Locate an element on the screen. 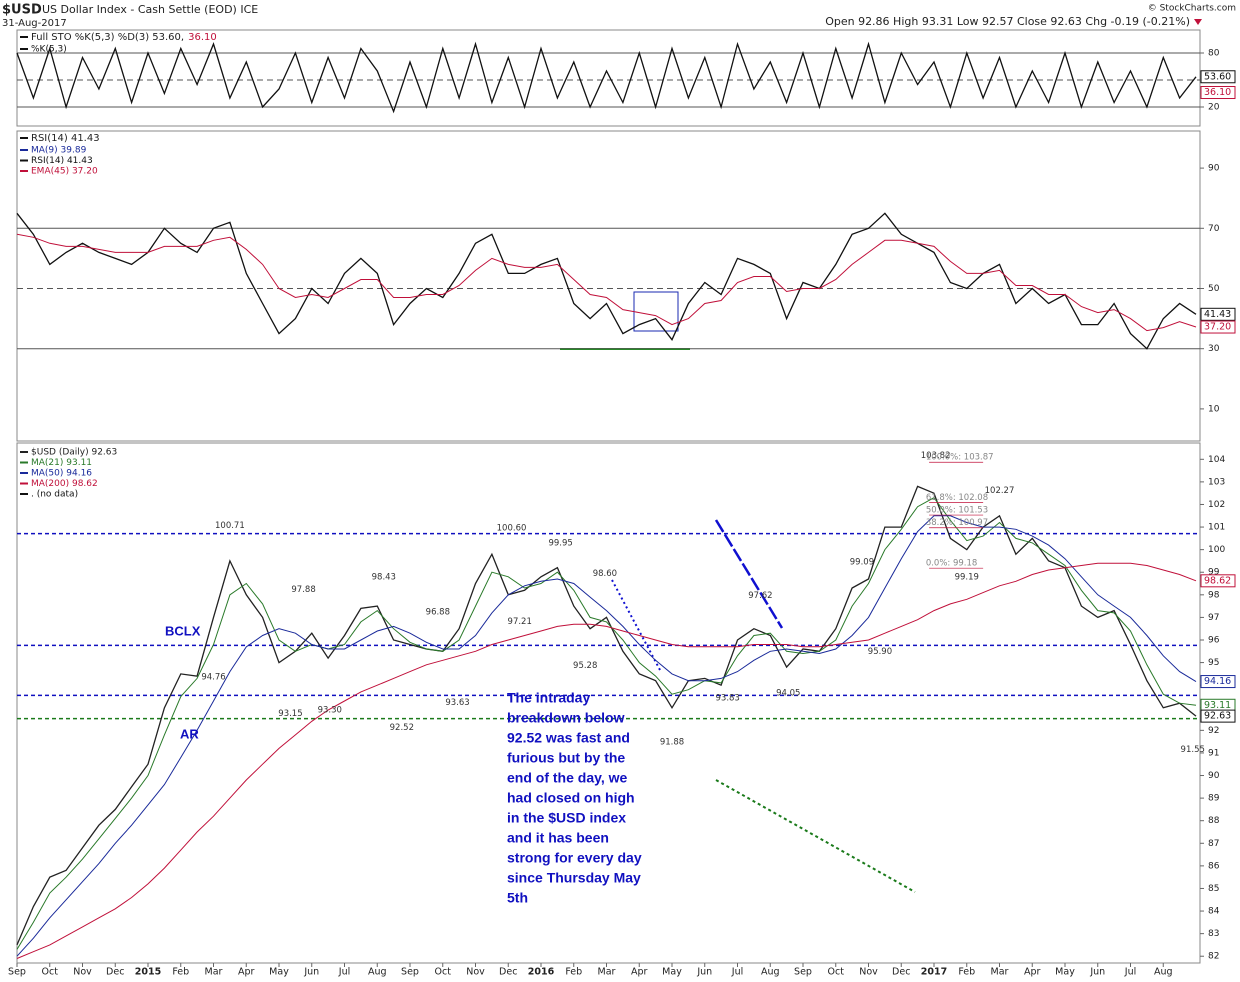 This screenshot has width=1240, height=982. panel-title: RSI(14) 41.43 is located at coordinates (65, 138).